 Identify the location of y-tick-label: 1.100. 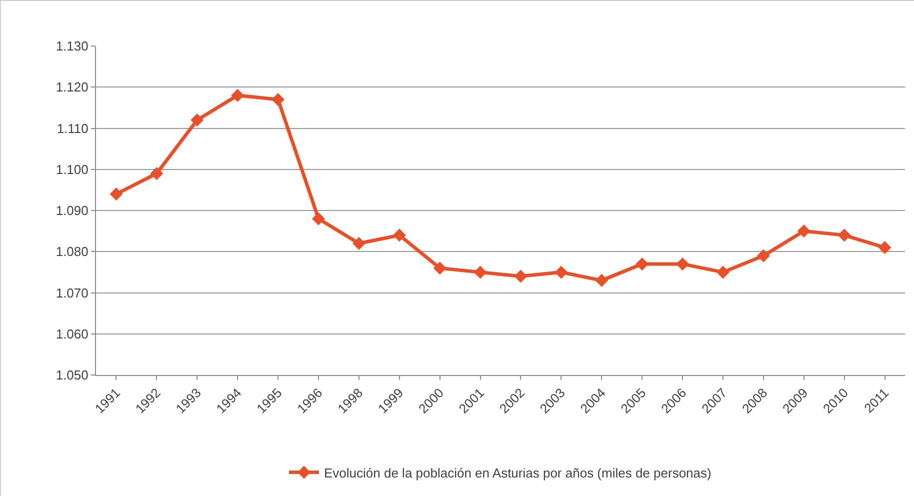
(72, 169).